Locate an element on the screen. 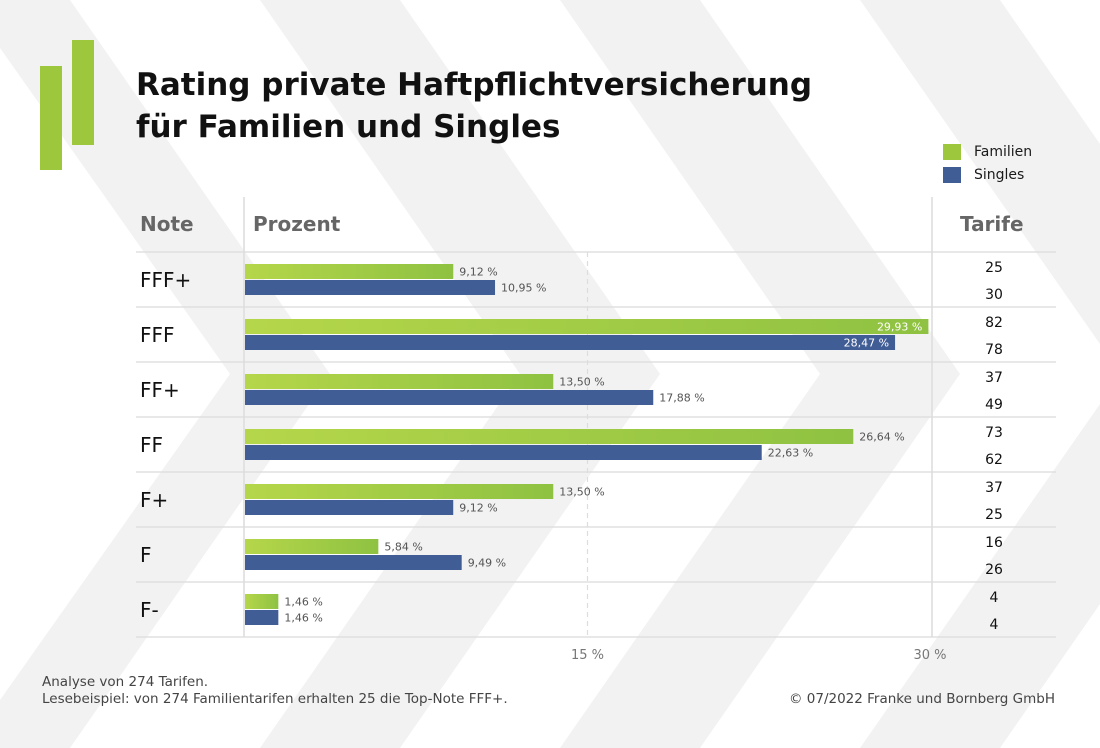  value-label-familien-FFF: 29,93 % is located at coordinates (899, 327).